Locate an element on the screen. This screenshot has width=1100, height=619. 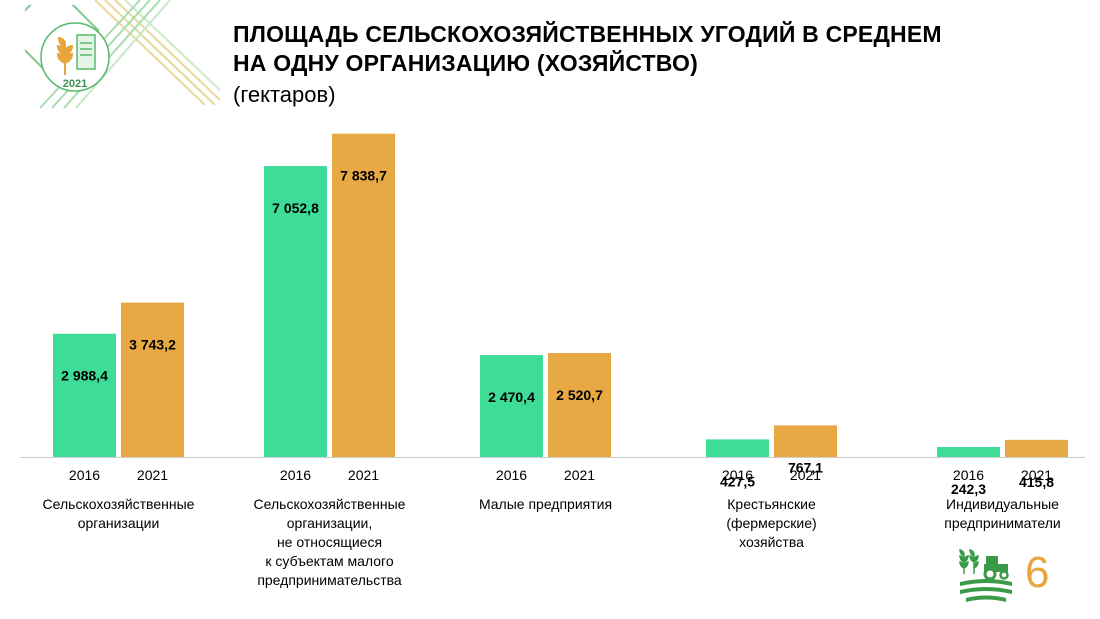
data-label: 3 743,2 is located at coordinates (152, 345).